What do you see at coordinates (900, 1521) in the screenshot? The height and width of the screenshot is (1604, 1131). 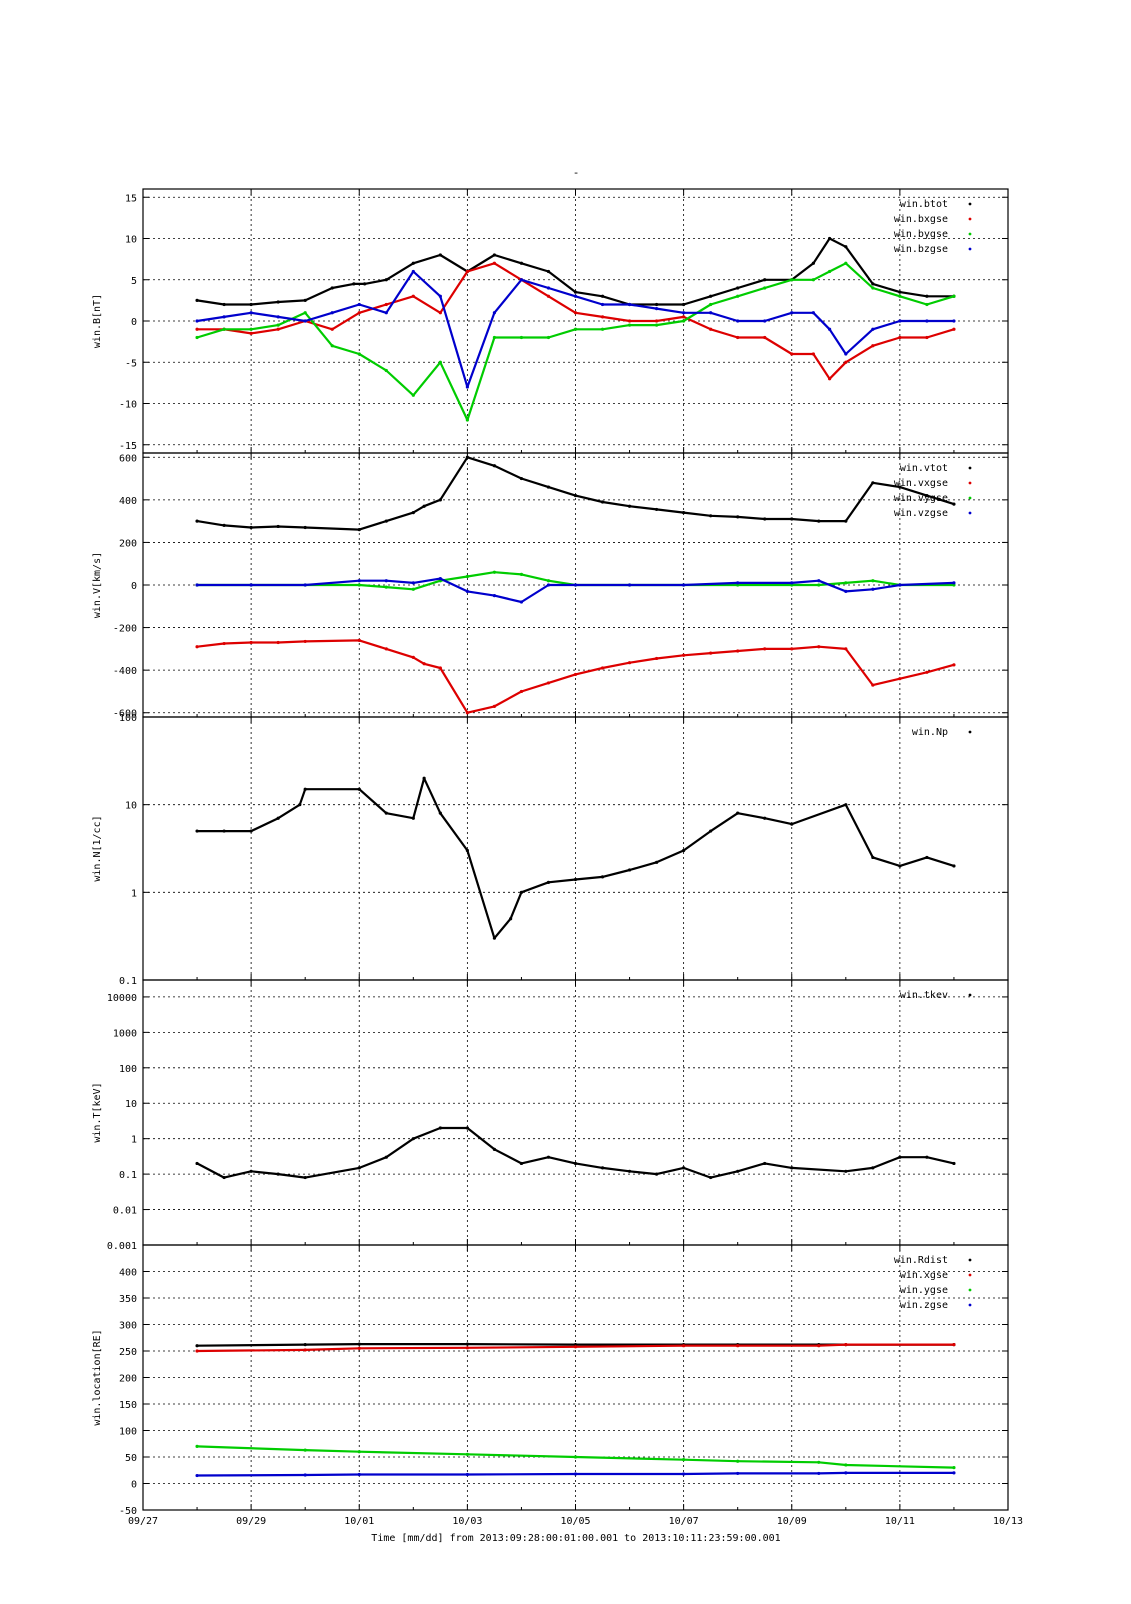 I see `x-tick-label: 10/11` at bounding box center [900, 1521].